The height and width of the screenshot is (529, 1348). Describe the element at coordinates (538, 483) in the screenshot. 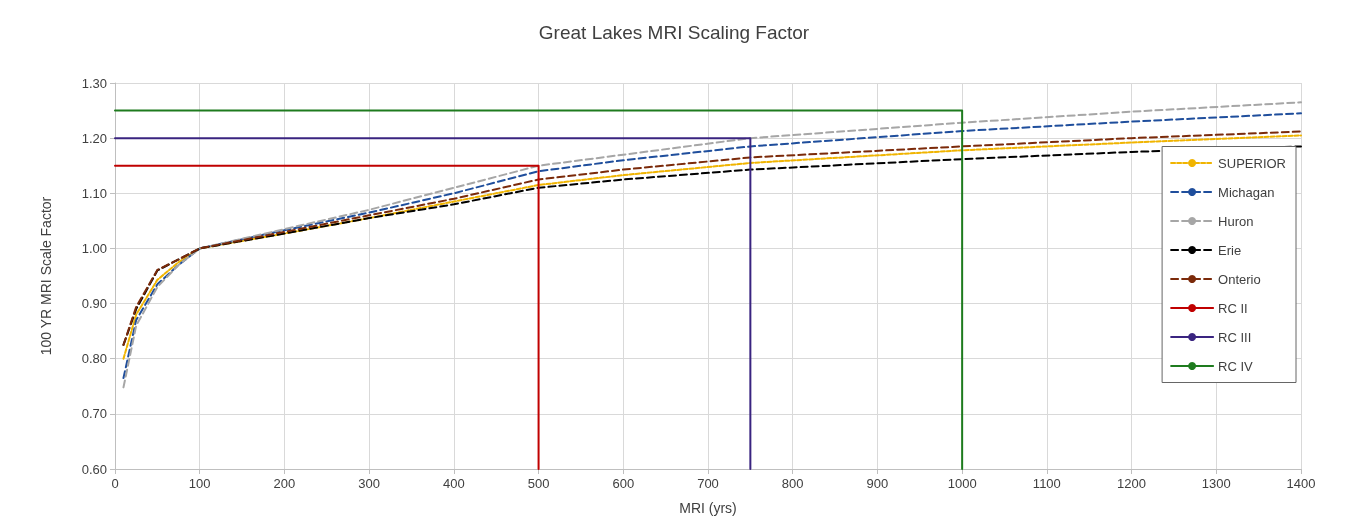

I see `x-tick-label: 500` at that location.